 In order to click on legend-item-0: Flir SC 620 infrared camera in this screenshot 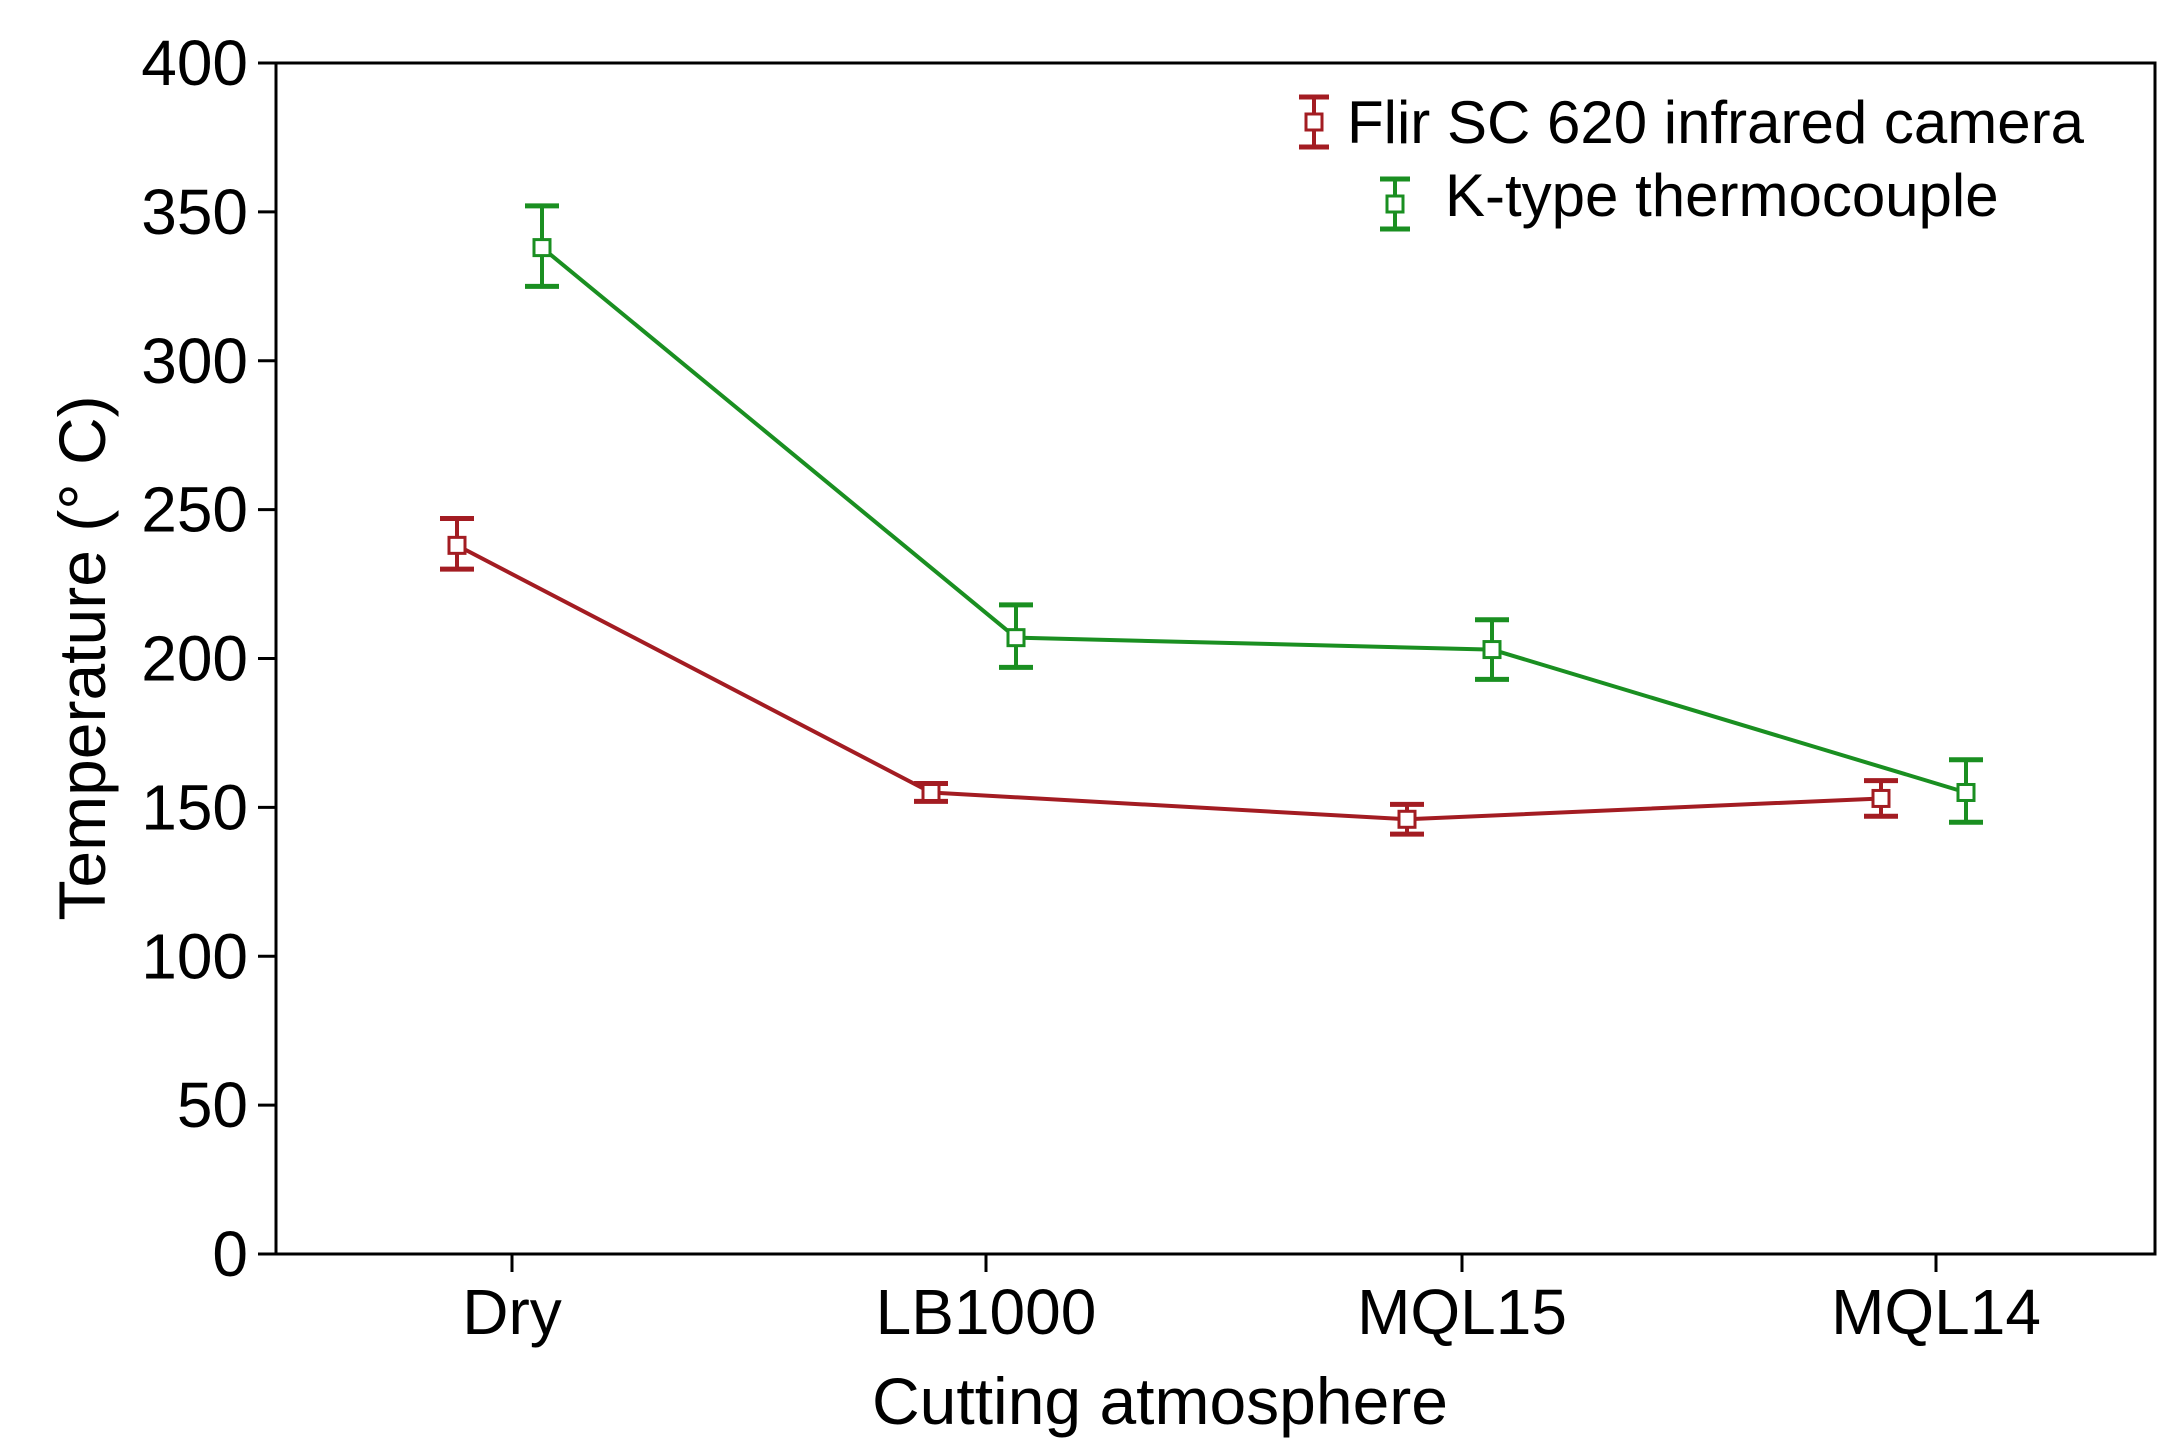, I will do `click(1692, 122)`.